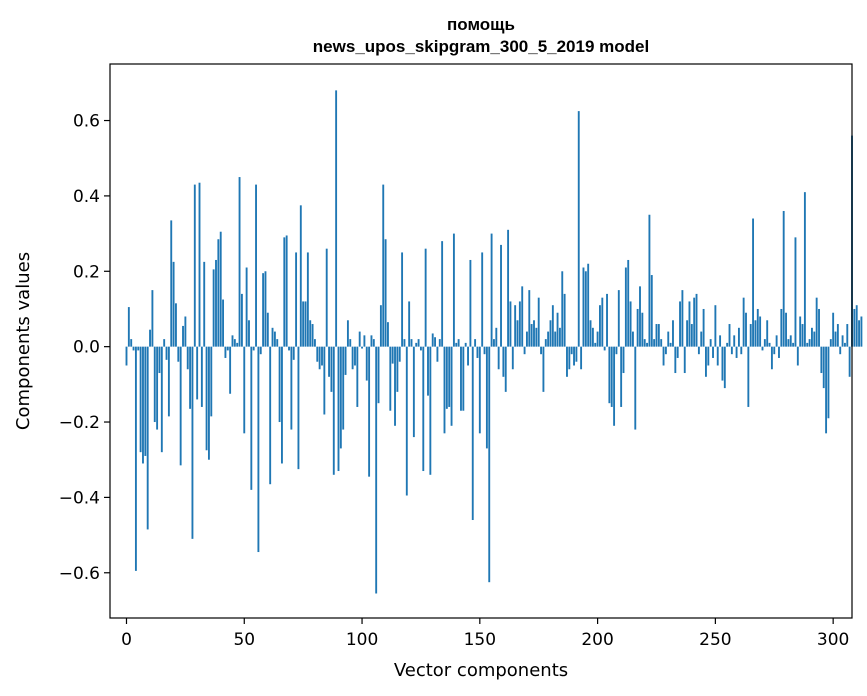 The height and width of the screenshot is (696, 867). Describe the element at coordinates (597, 640) in the screenshot. I see `x-tick-label-4: 200` at that location.